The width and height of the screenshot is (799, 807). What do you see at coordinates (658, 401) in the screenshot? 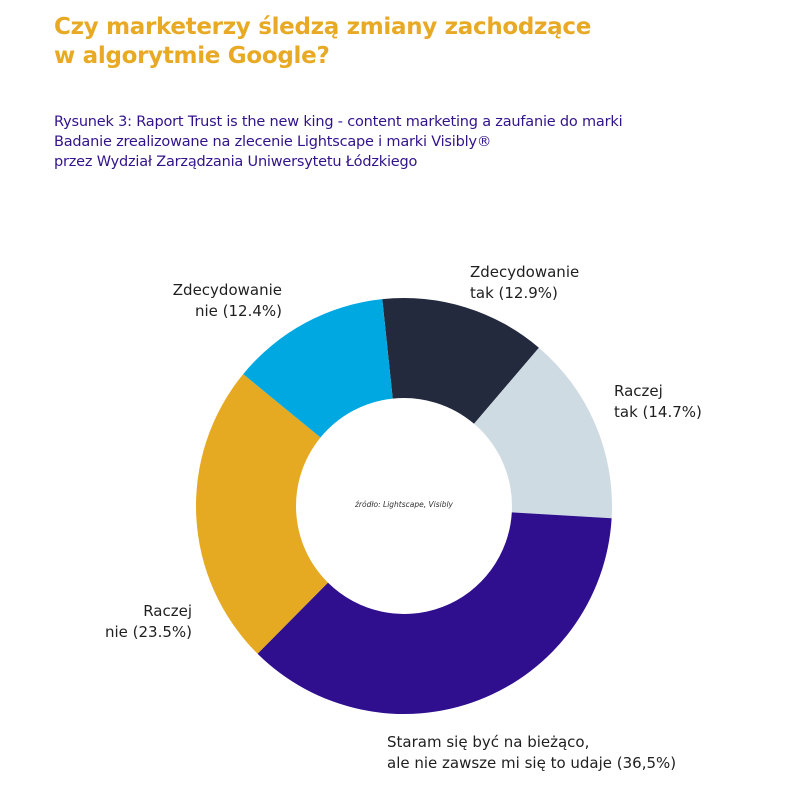
I see `slice-label-raczej-tak: Raczej tak (14.7%)` at bounding box center [658, 401].